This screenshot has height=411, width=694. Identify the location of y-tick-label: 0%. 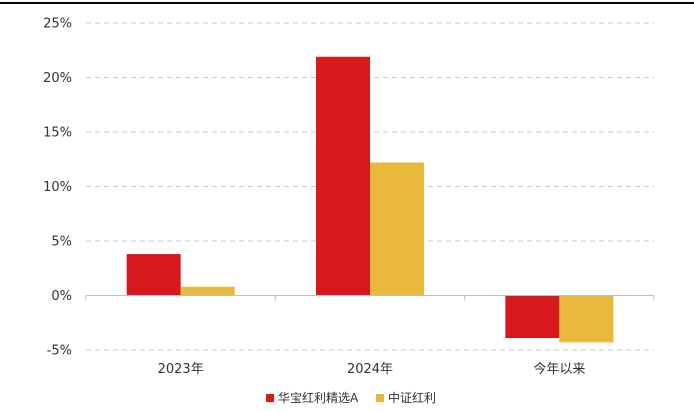
(61, 296).